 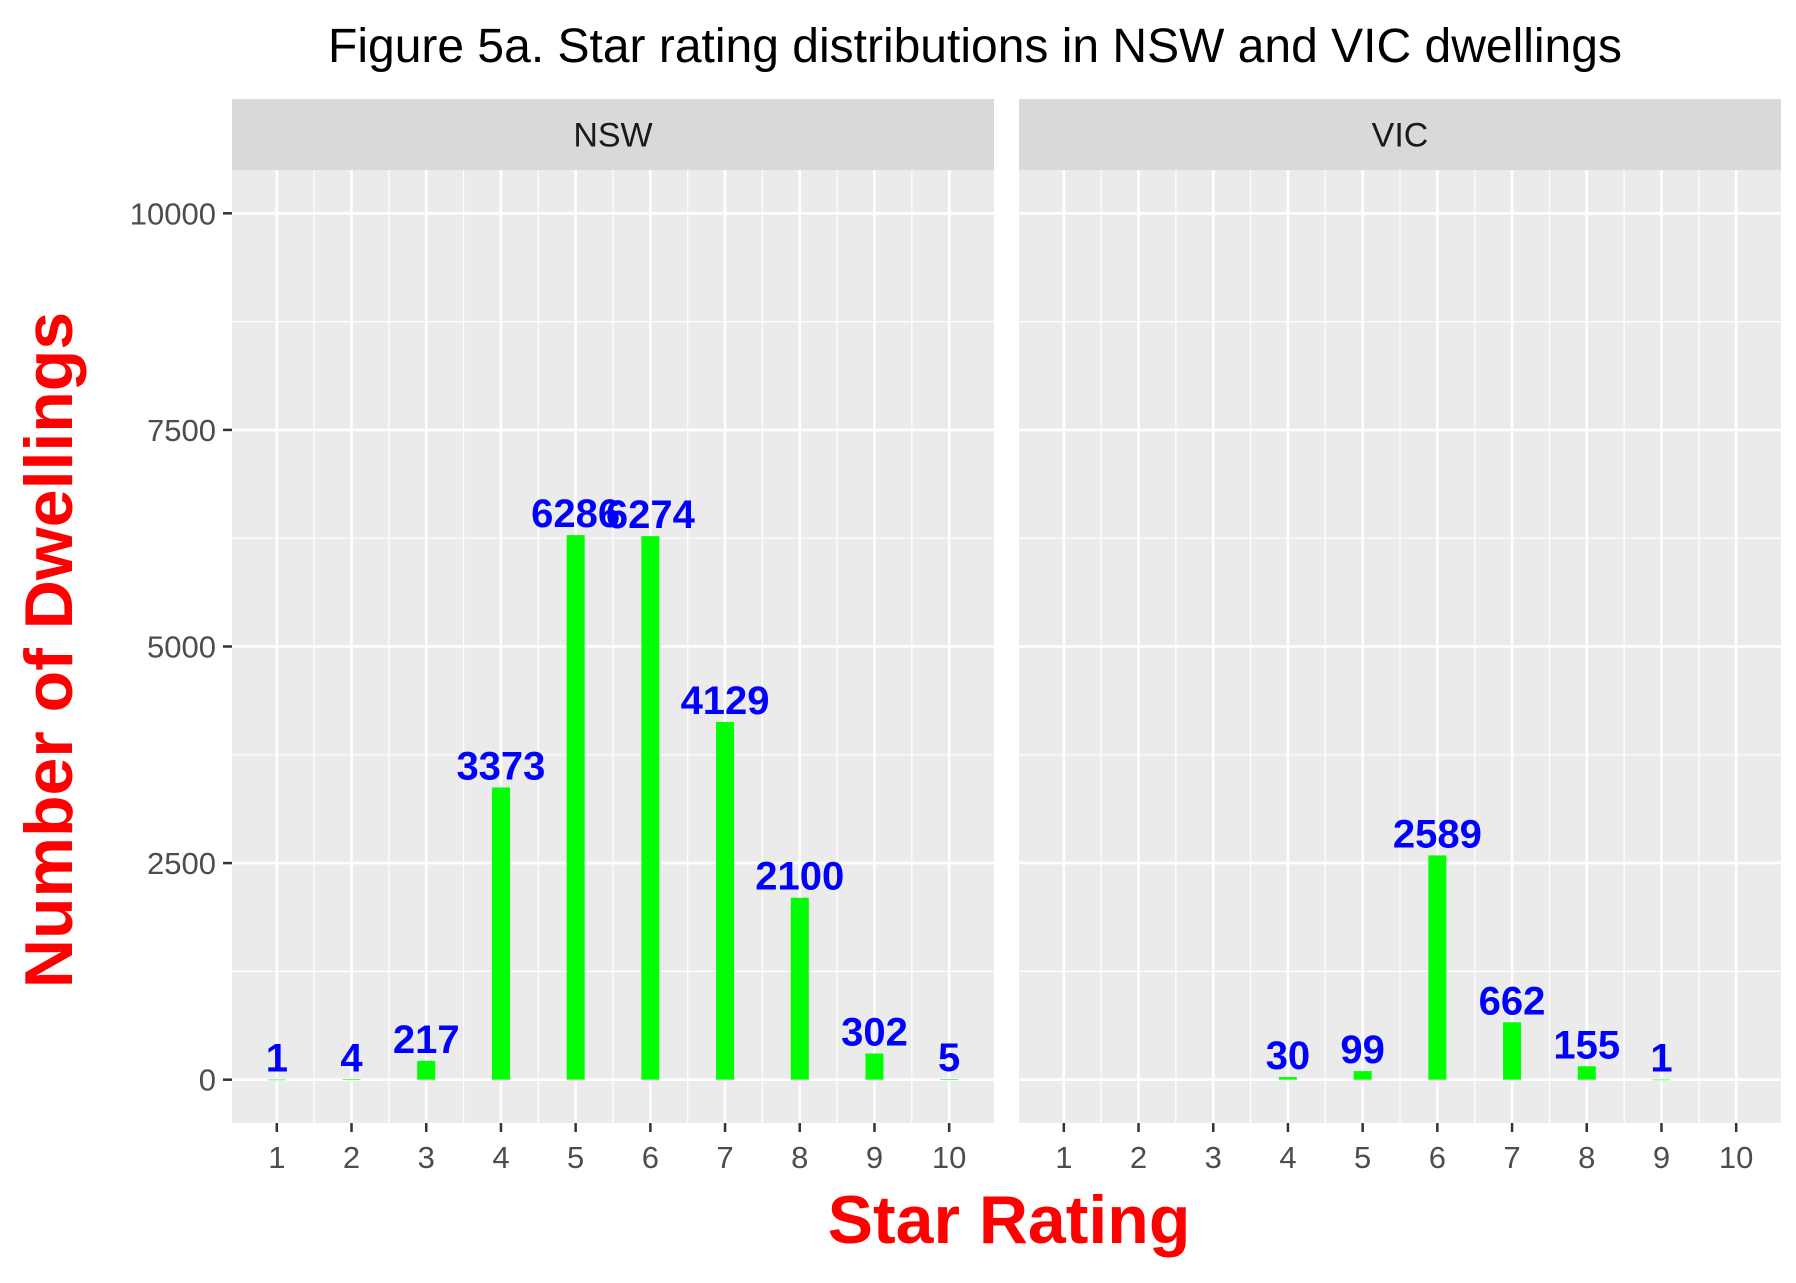 What do you see at coordinates (426, 1040) in the screenshot?
I see `data-label: 217` at bounding box center [426, 1040].